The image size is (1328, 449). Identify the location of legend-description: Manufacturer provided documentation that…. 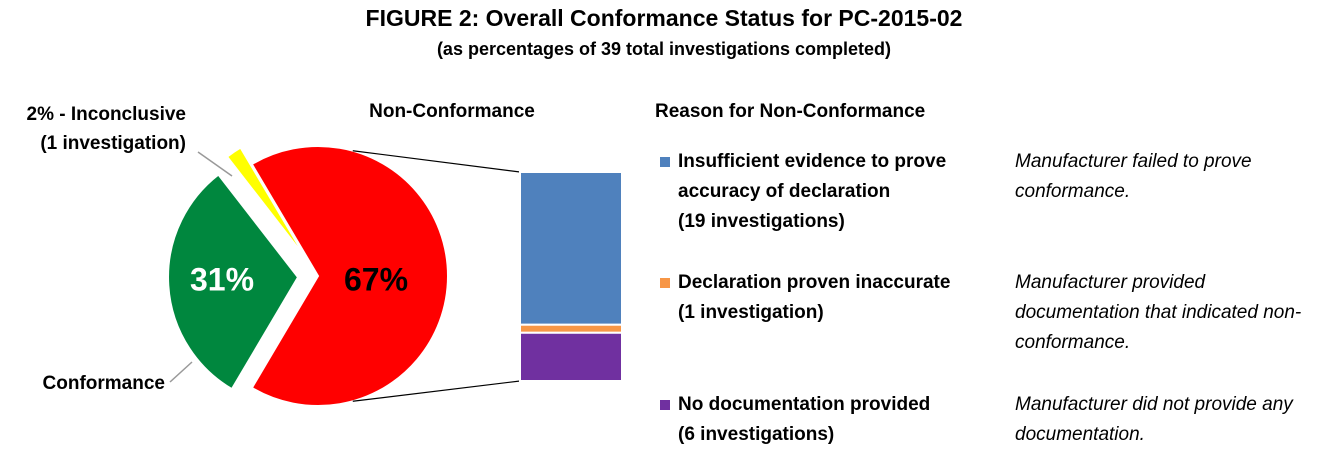
(1158, 312).